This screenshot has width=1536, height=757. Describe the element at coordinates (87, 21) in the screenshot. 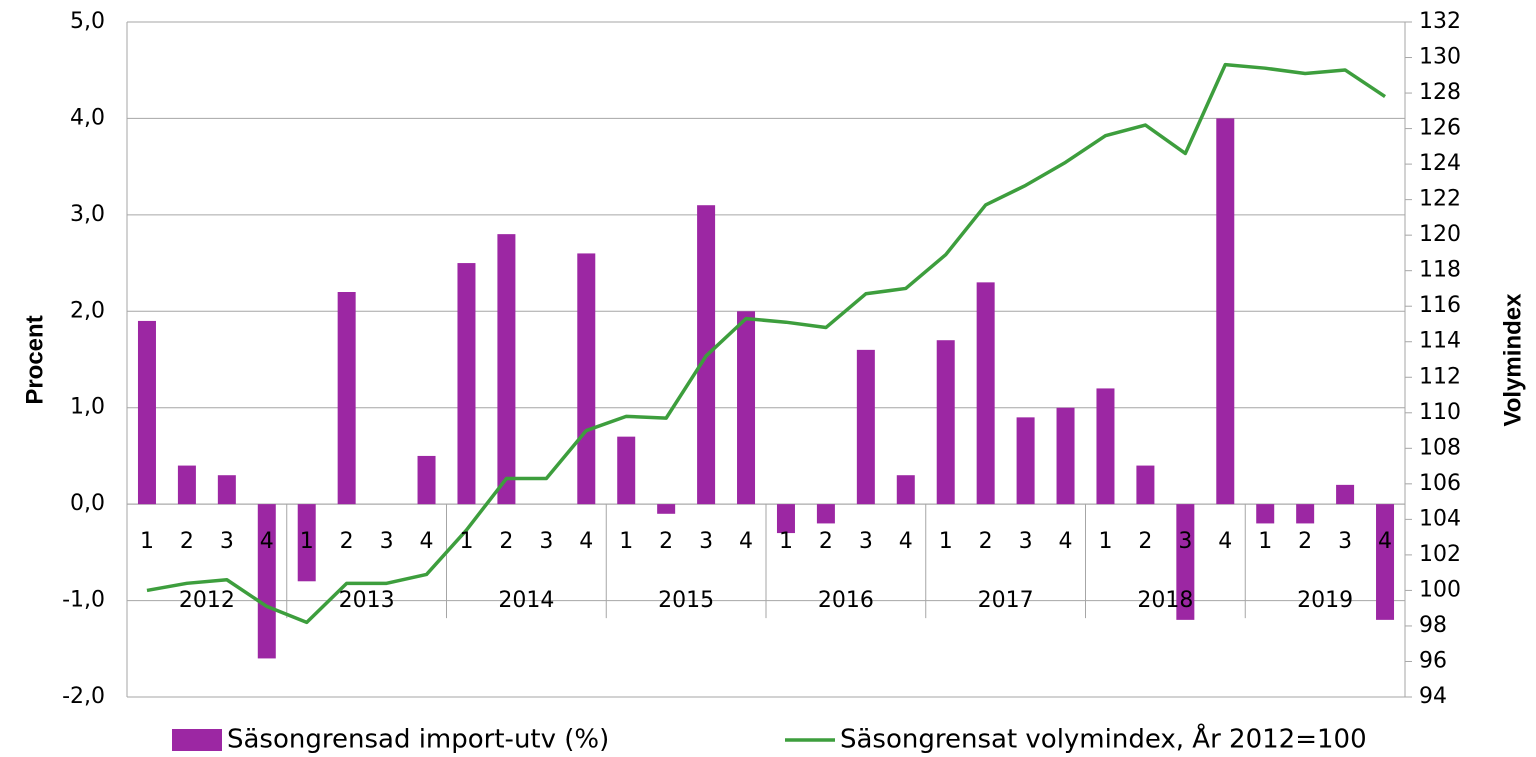

I see `y-tick-label: 5,0` at that location.